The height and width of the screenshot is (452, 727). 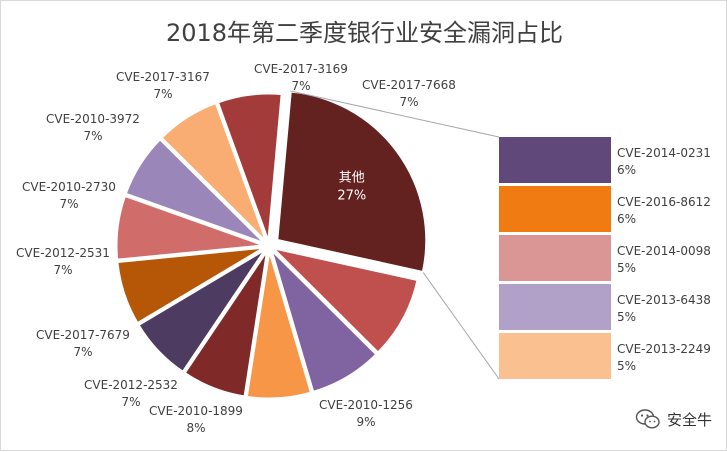 I want to click on watermark: 安全牛, so click(x=673, y=419).